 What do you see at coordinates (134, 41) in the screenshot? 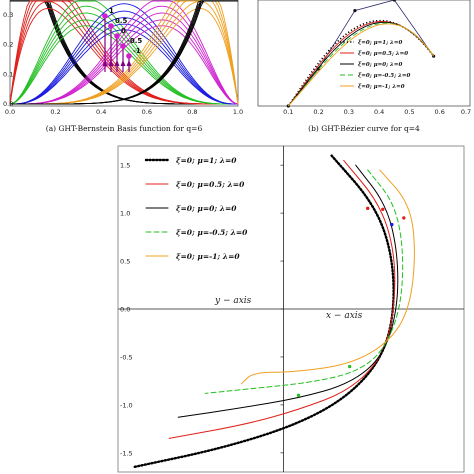
I see `marker-label: -0.5` at bounding box center [134, 41].